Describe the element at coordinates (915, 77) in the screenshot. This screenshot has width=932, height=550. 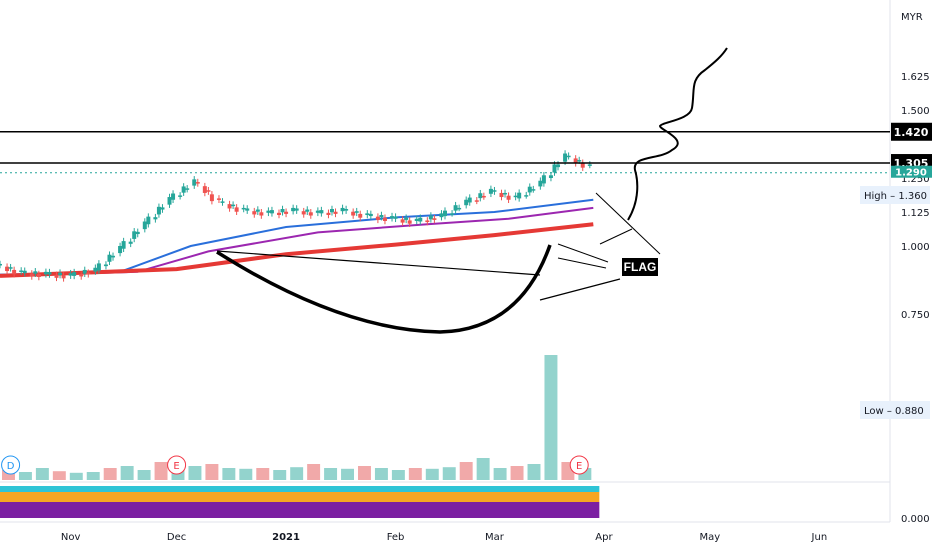
I see `price-tick-label: 1.625` at that location.